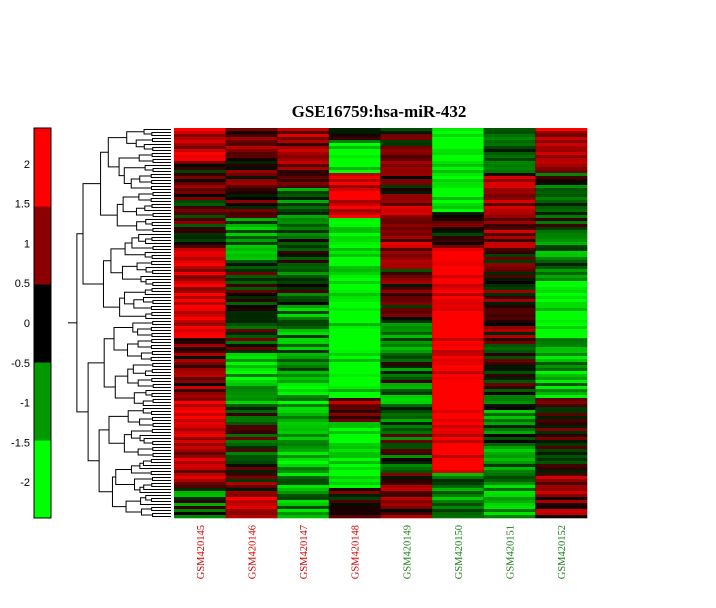 Image resolution: width=716 pixels, height=608 pixels. I want to click on column-label: GSM420151, so click(511, 552).